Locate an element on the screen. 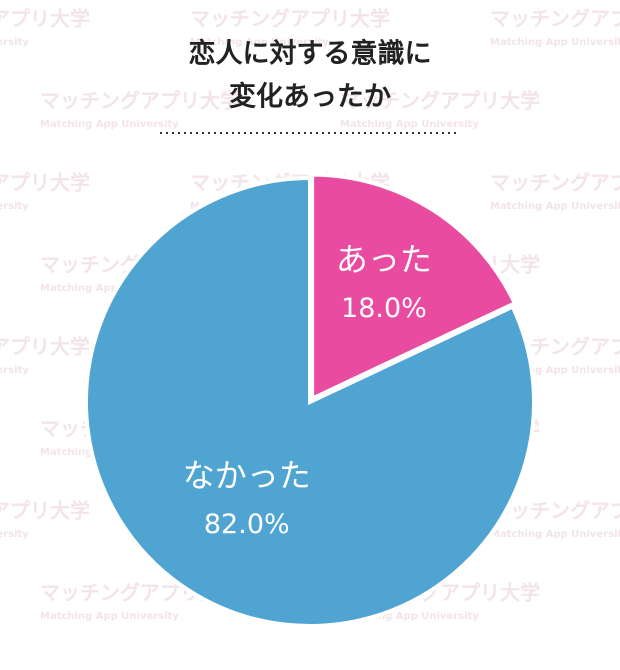 The height and width of the screenshot is (670, 620). slice-label: なかった is located at coordinates (247, 476).